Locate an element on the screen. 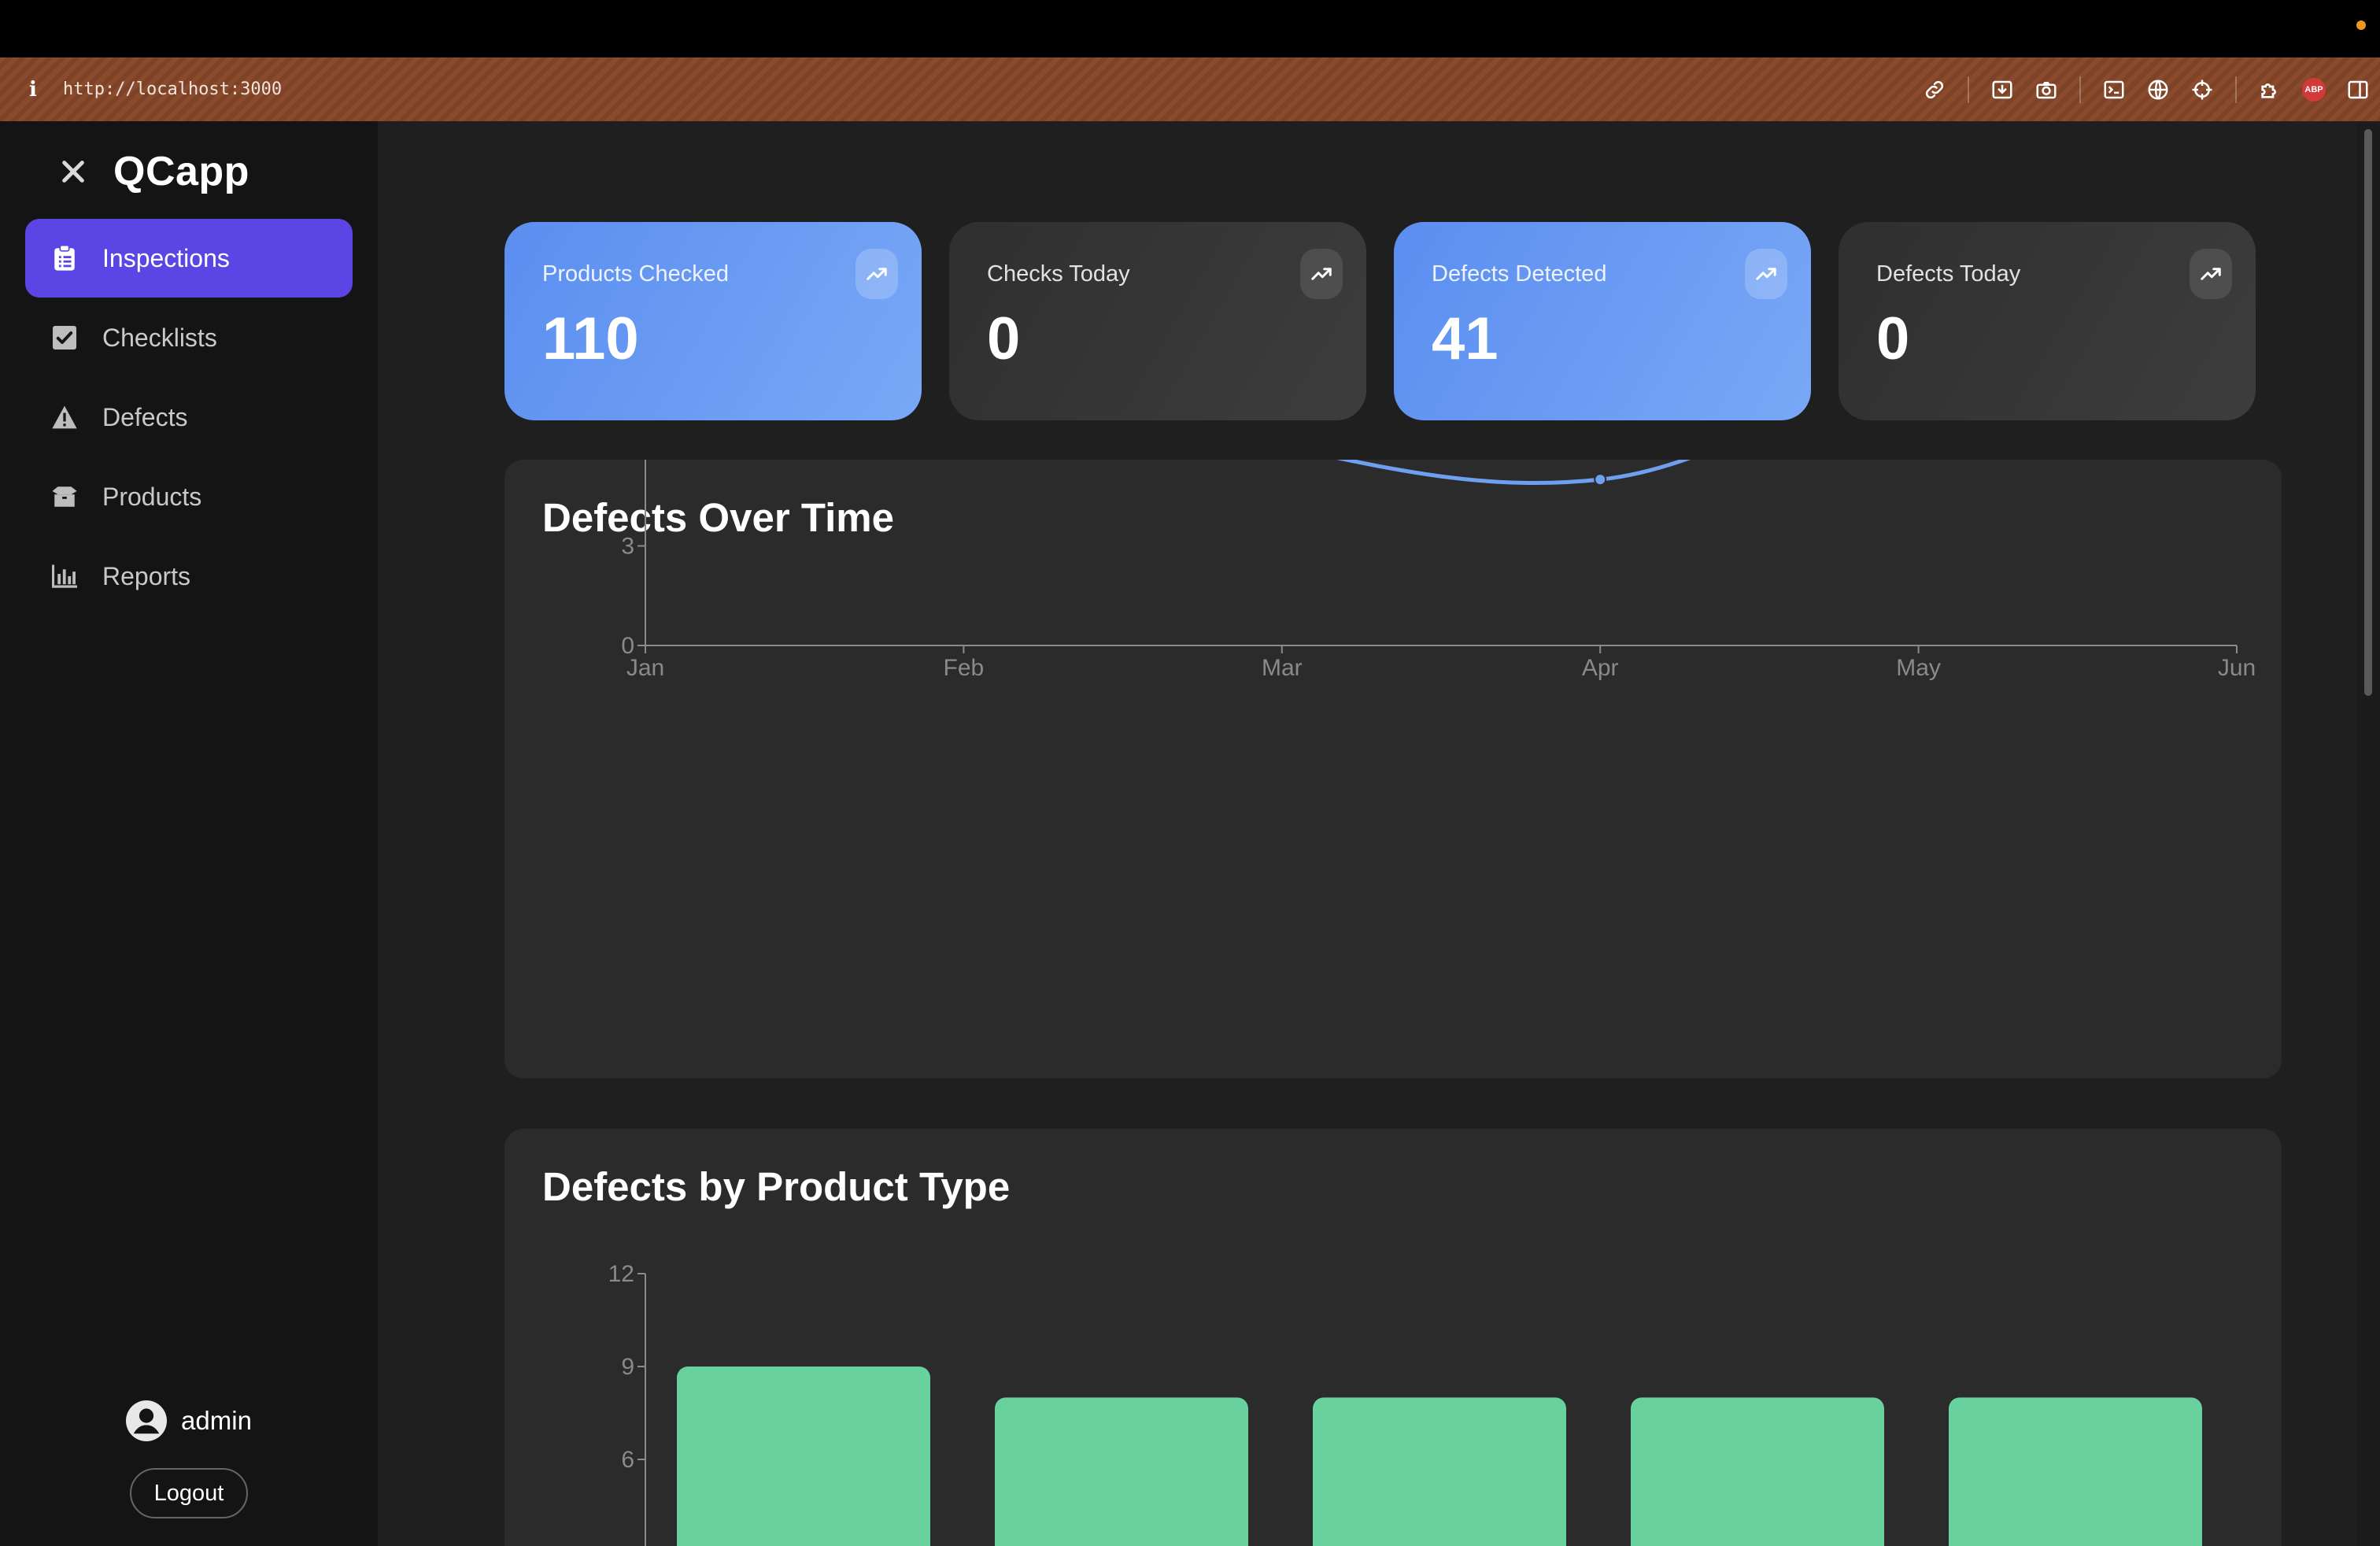 This screenshot has width=2380, height=1546. logout-button: Logout is located at coordinates (189, 1493).